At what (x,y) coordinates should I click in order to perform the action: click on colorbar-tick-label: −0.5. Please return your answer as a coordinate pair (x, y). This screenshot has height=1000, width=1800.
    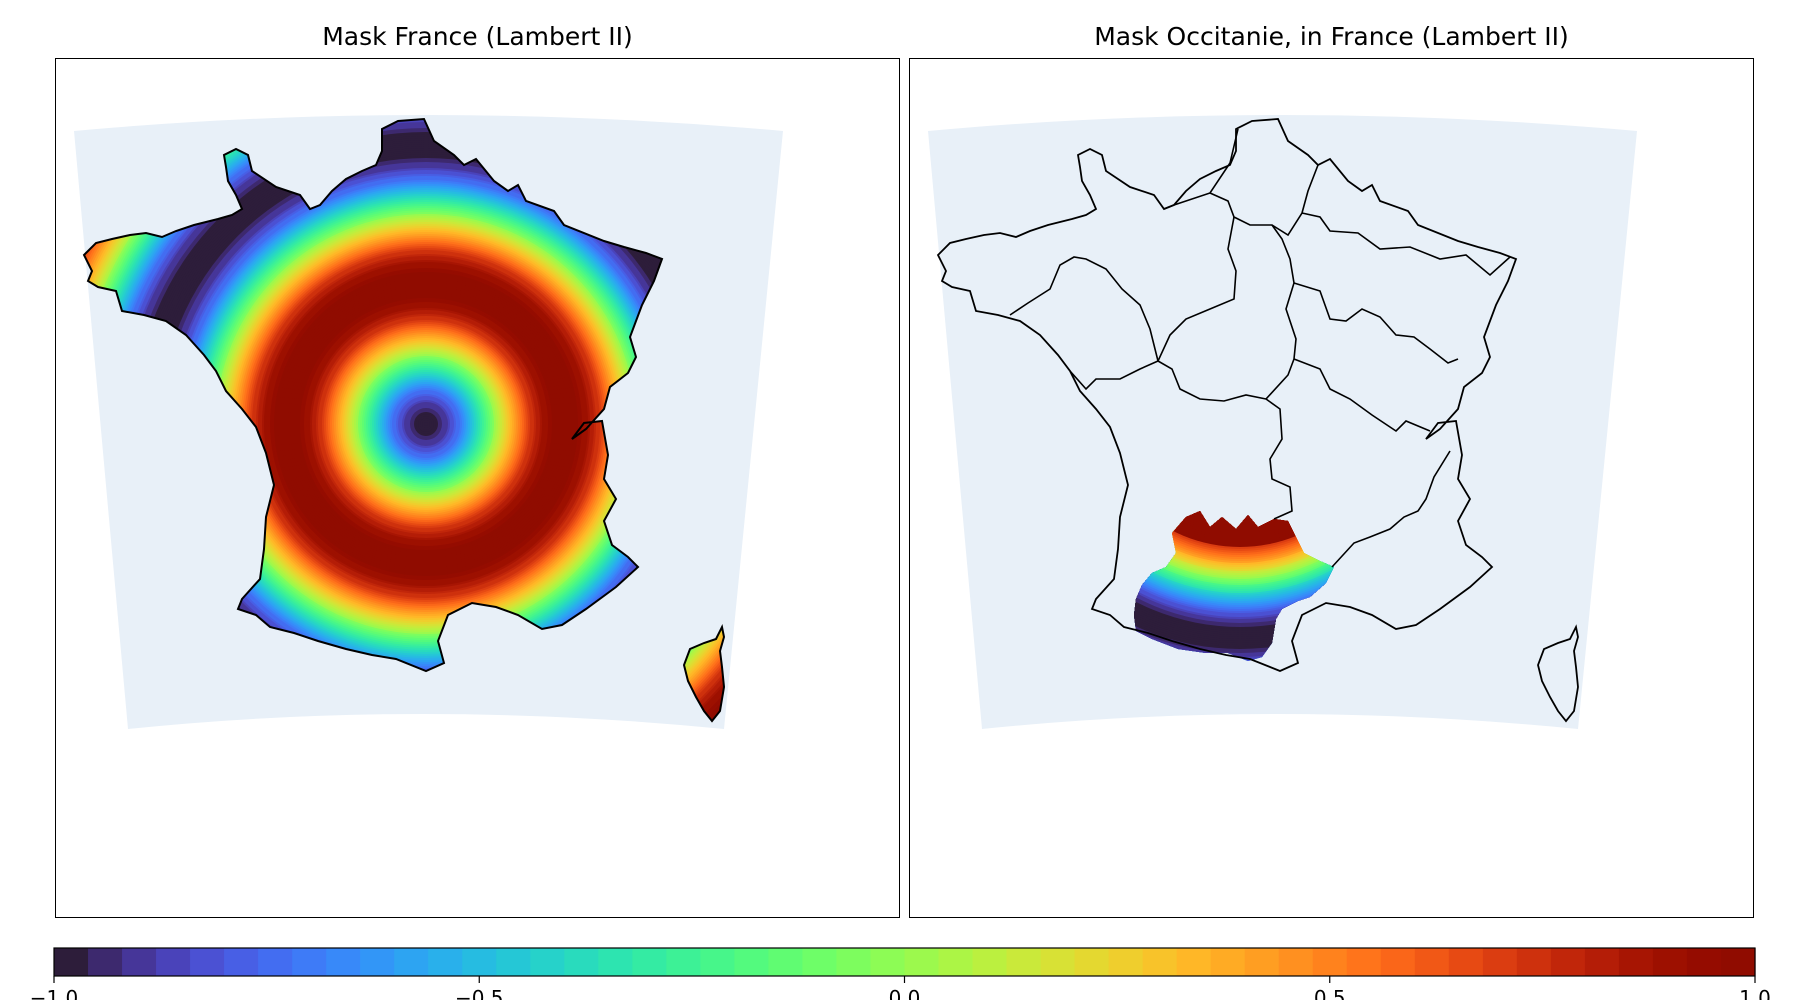
    Looking at the image, I should click on (479, 993).